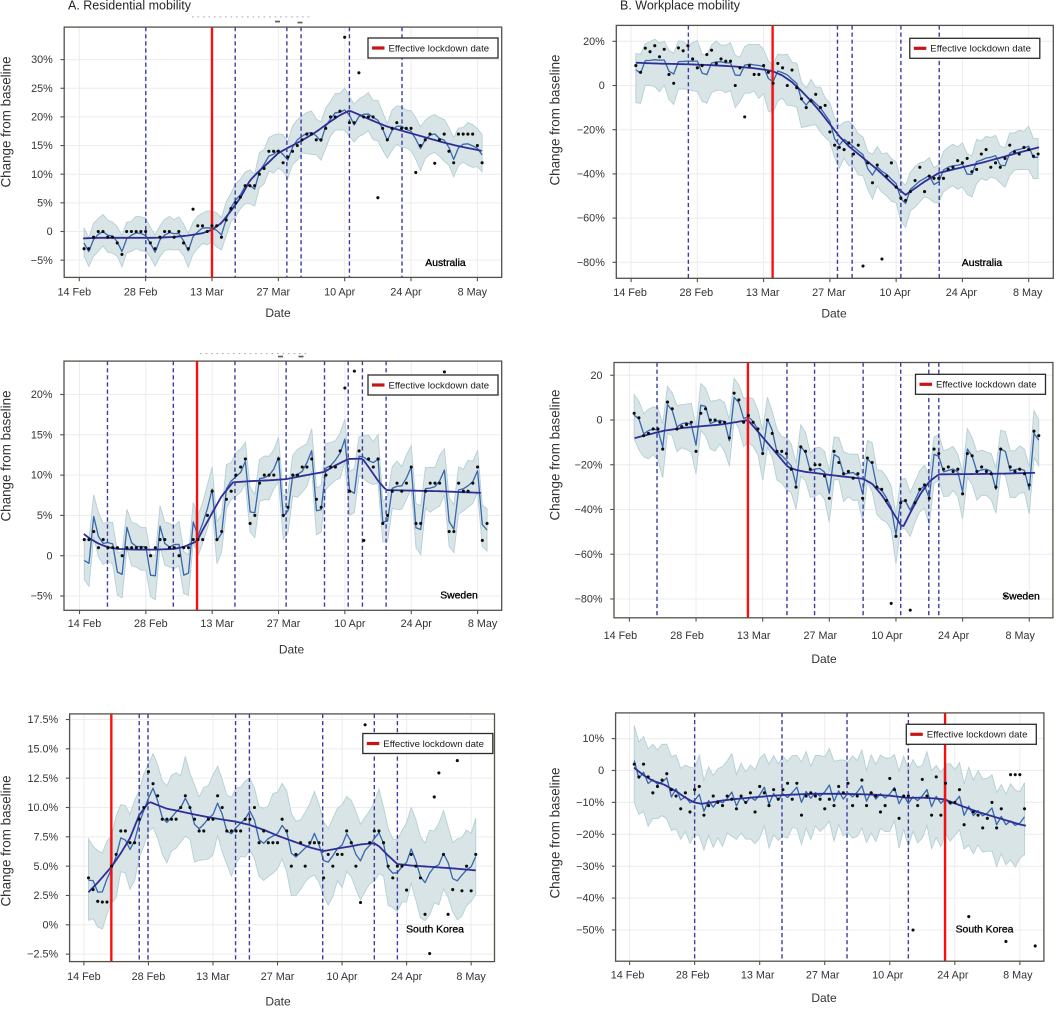 The height and width of the screenshot is (1028, 1064). What do you see at coordinates (42, 779) in the screenshot?
I see `svg-text: 12.5%` at bounding box center [42, 779].